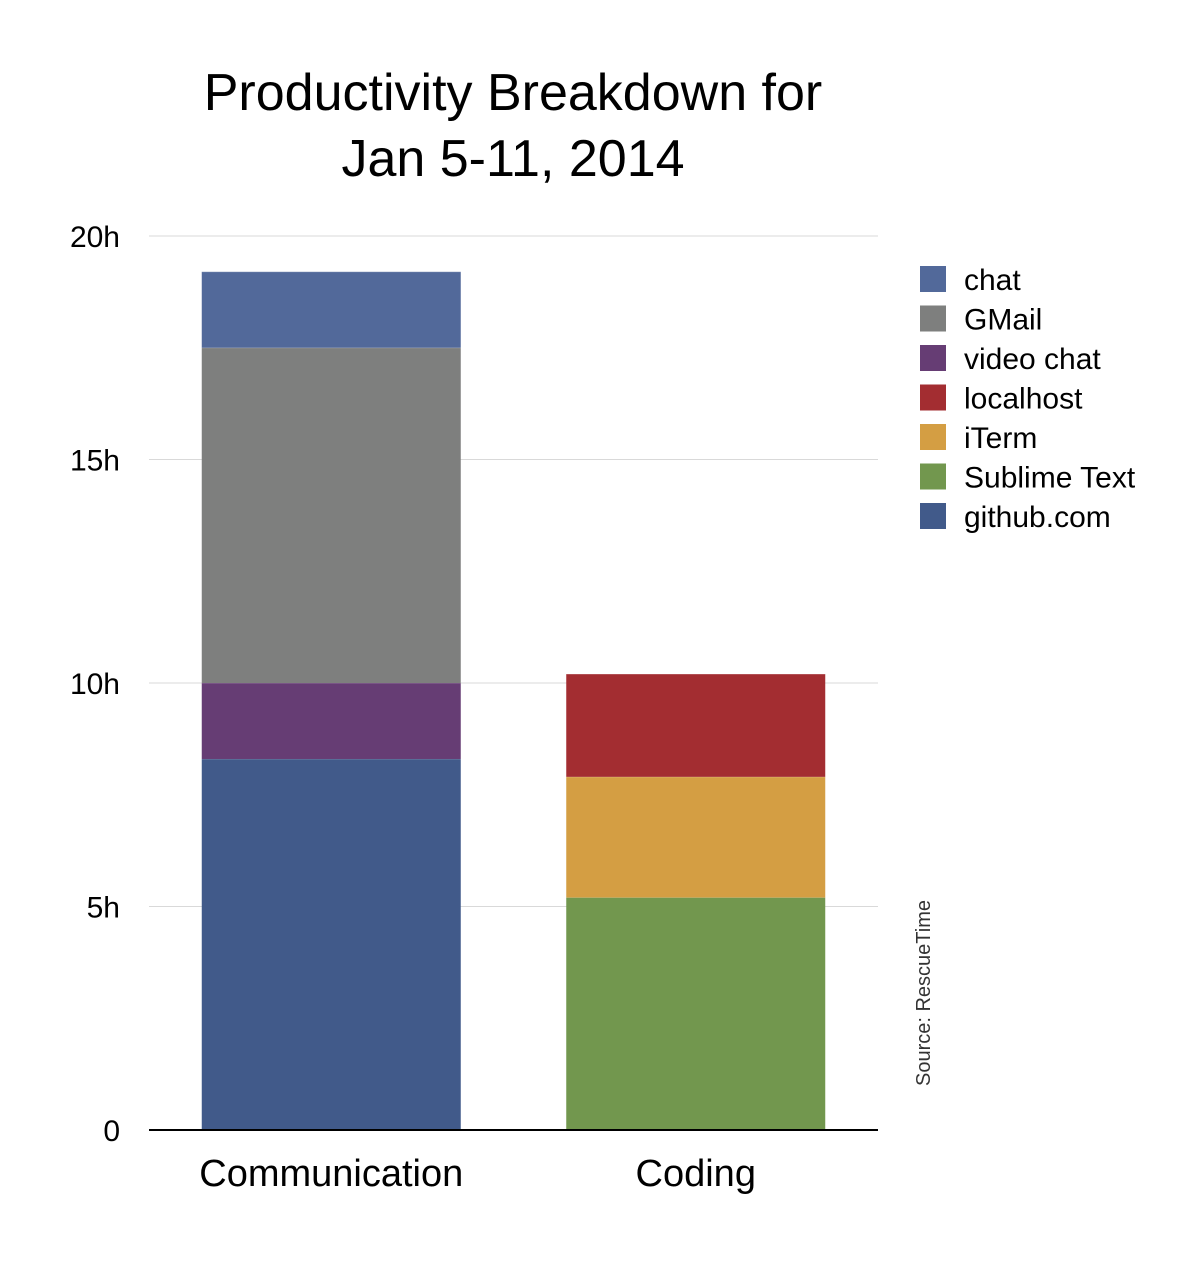  I want to click on x-category-label: Communication, so click(331, 1174).